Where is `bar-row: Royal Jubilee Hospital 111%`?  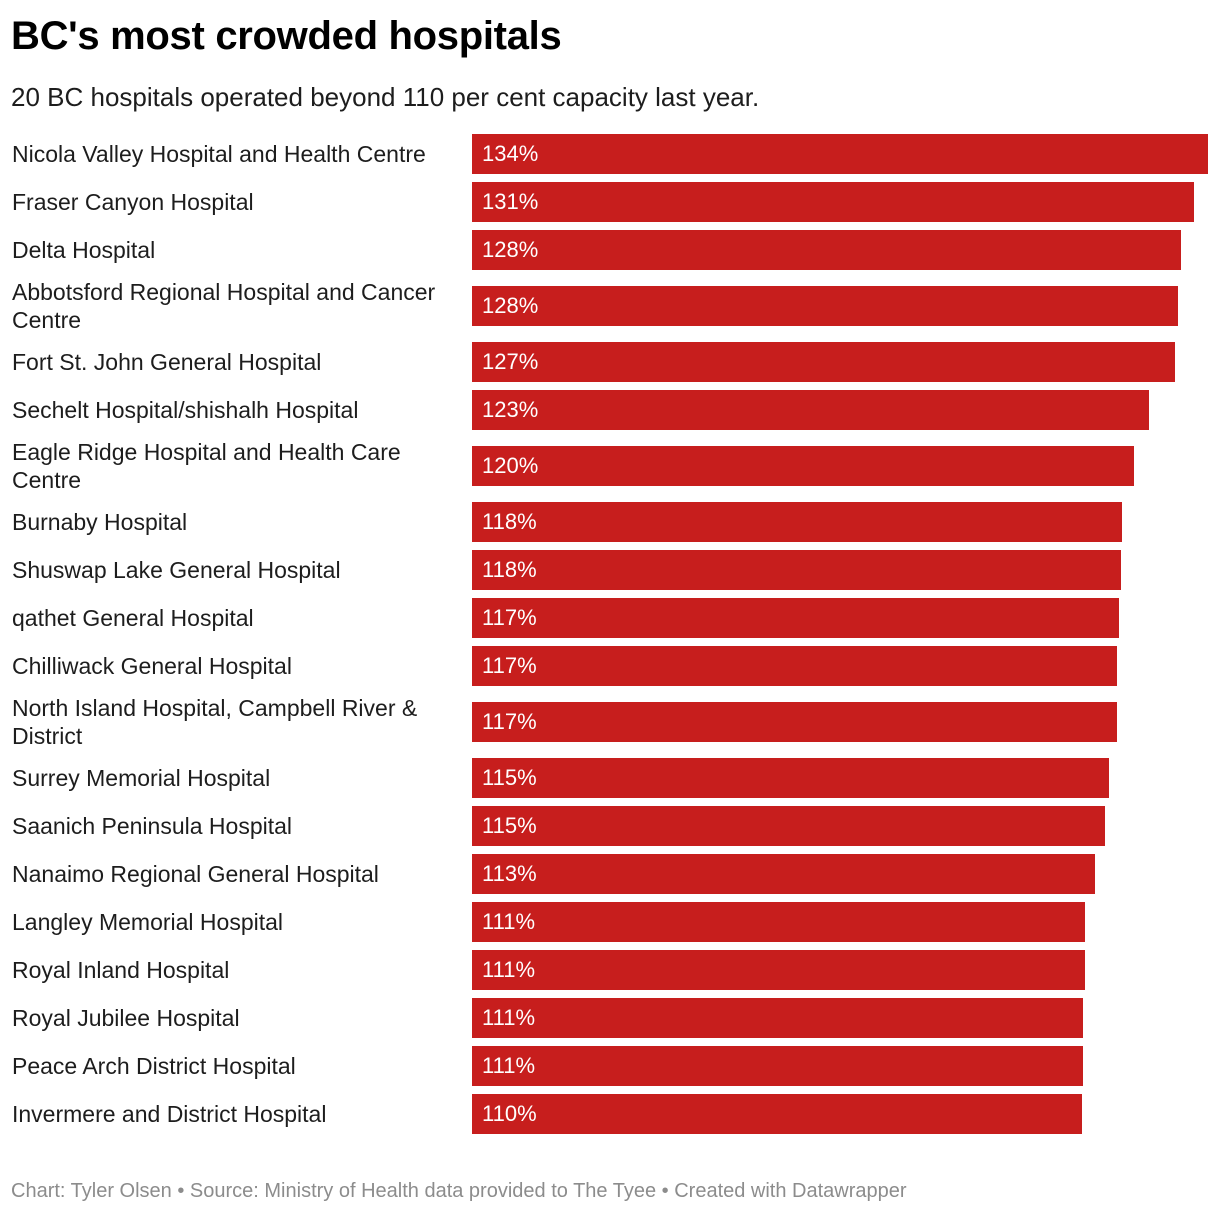
bar-row: Royal Jubilee Hospital 111% is located at coordinates (610, 1018).